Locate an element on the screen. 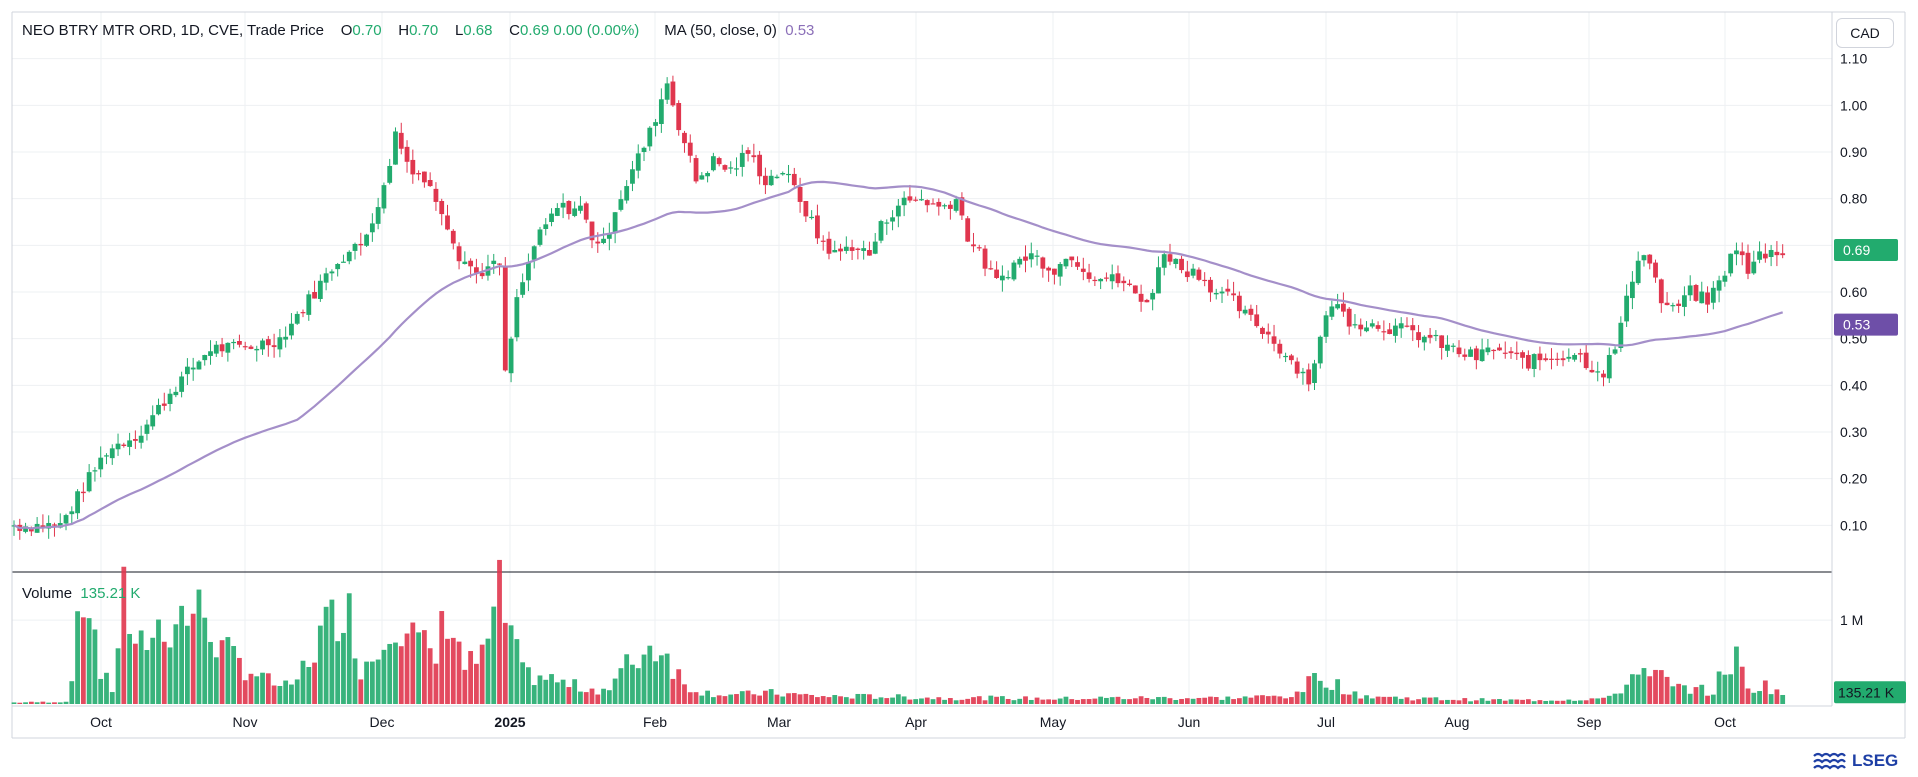 The height and width of the screenshot is (777, 1918). ma-price-label: 0.53 is located at coordinates (1856, 325).